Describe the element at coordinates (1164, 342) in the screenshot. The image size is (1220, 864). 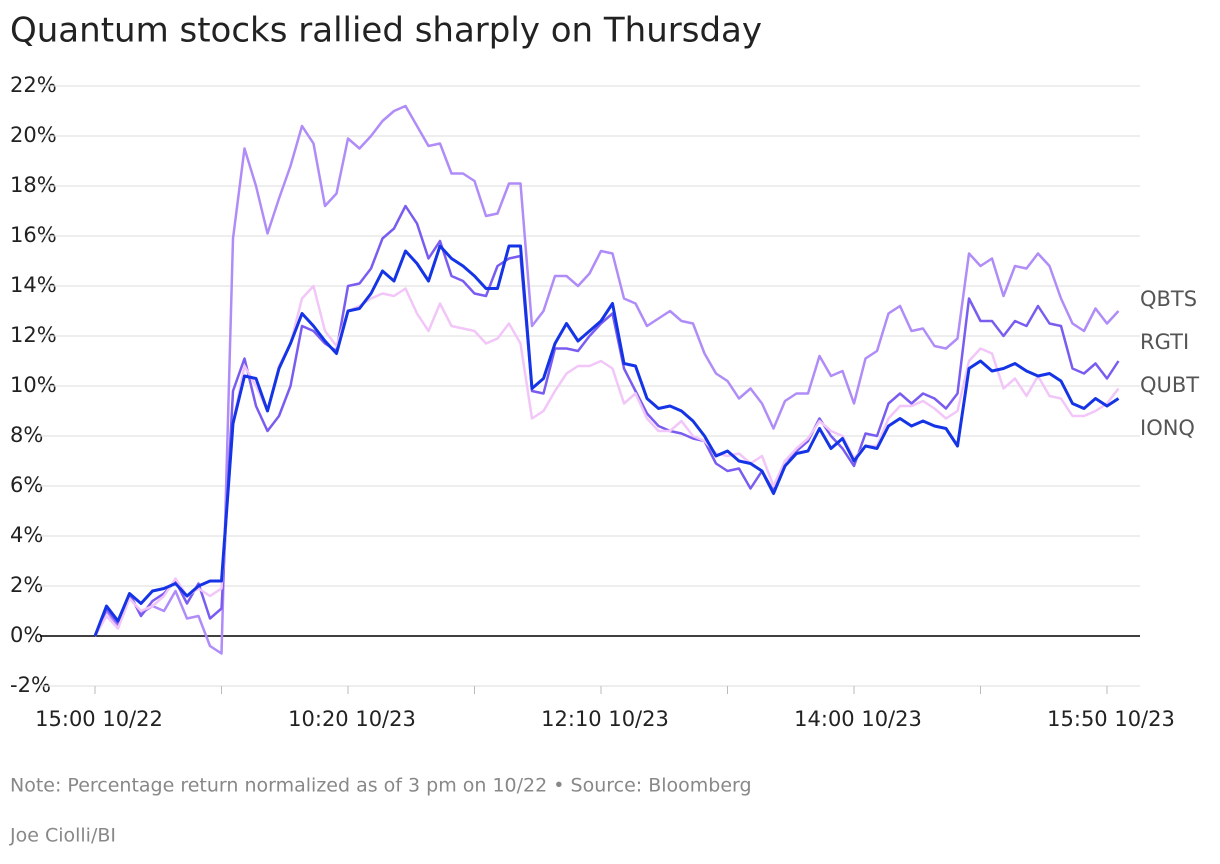
I see `legend-label: RGTI` at that location.